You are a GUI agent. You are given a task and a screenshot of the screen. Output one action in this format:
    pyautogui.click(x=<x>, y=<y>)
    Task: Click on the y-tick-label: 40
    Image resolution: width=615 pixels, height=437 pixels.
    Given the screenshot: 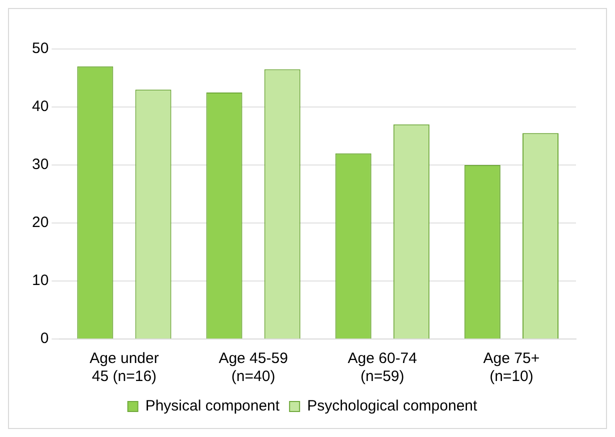 What is the action you would take?
    pyautogui.click(x=40, y=107)
    